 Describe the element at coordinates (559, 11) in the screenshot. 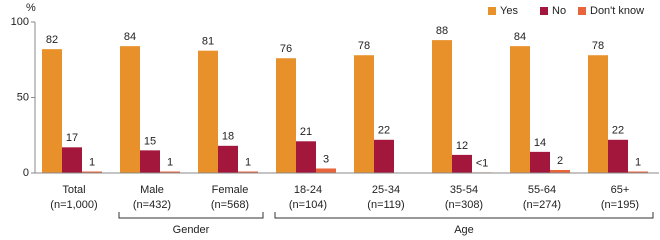

I see `legend-label: No` at that location.